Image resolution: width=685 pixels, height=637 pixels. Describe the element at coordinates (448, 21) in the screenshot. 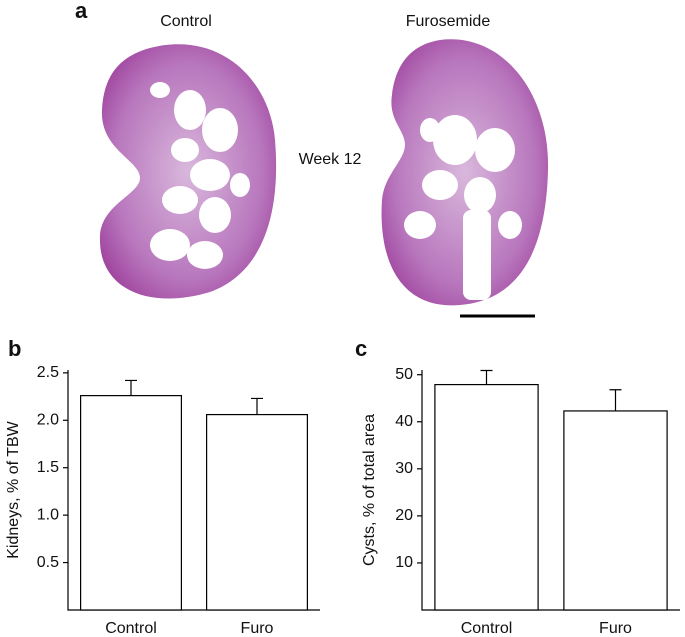

I see `image-title: Furosemide` at that location.